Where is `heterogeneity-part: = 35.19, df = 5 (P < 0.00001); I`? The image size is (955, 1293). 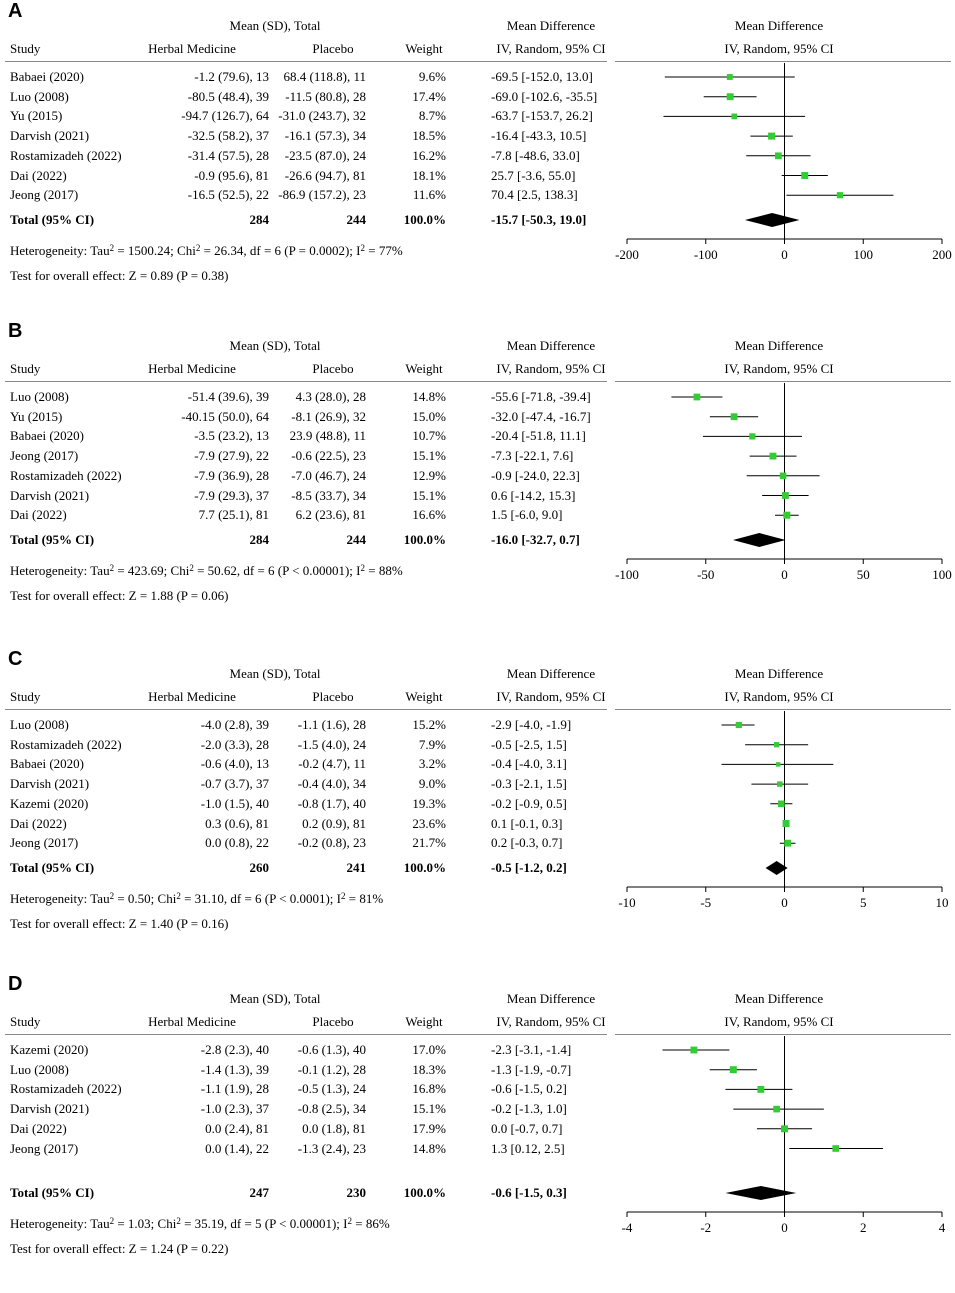 heterogeneity-part: = 35.19, df = 5 (P < 0.00001); I is located at coordinates (264, 1223).